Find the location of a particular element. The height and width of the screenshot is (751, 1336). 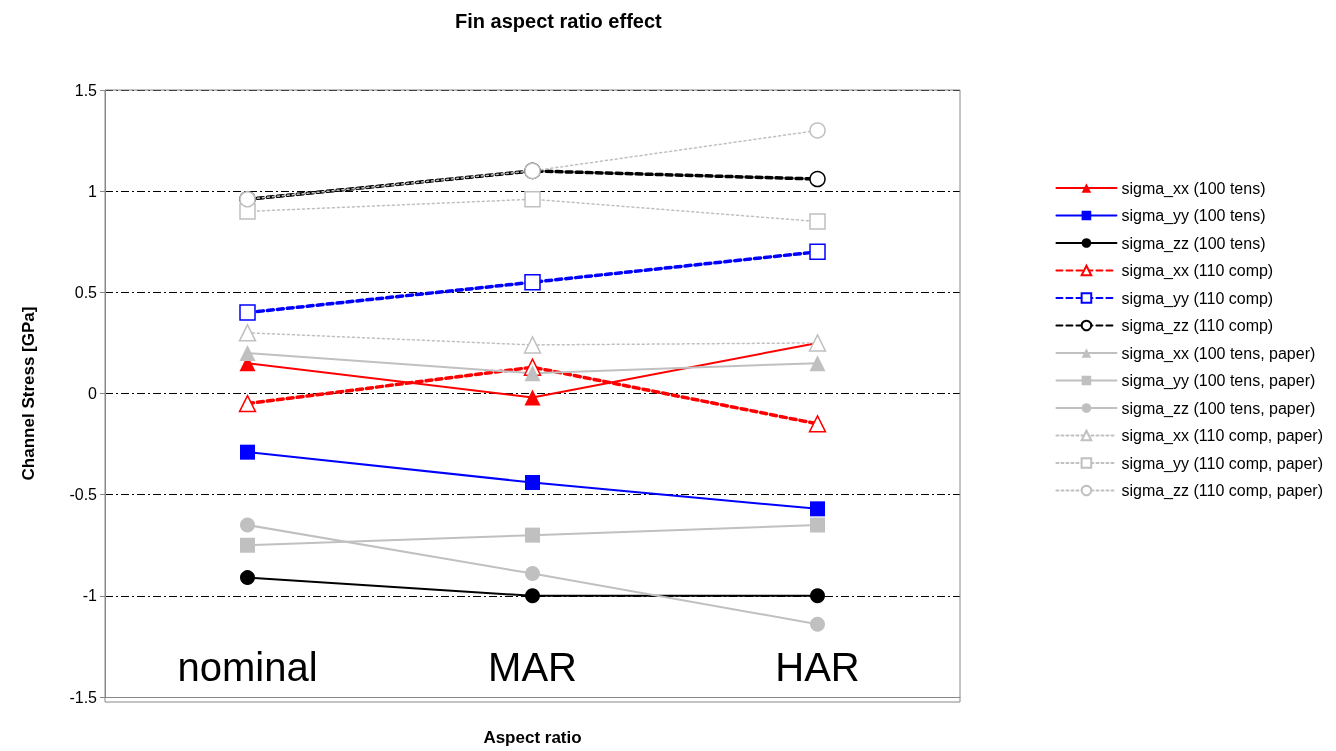

legend-label: sigma_yy (110 comp) is located at coordinates (1197, 298).